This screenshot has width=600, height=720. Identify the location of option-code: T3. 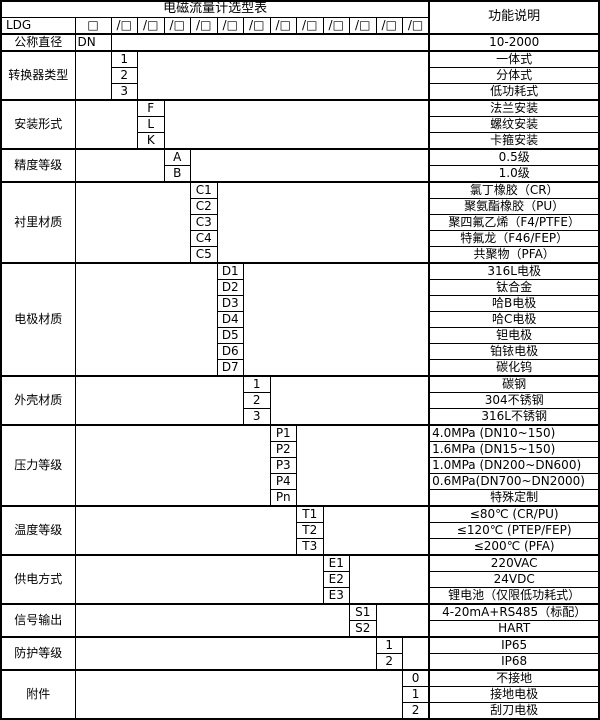
(310, 547).